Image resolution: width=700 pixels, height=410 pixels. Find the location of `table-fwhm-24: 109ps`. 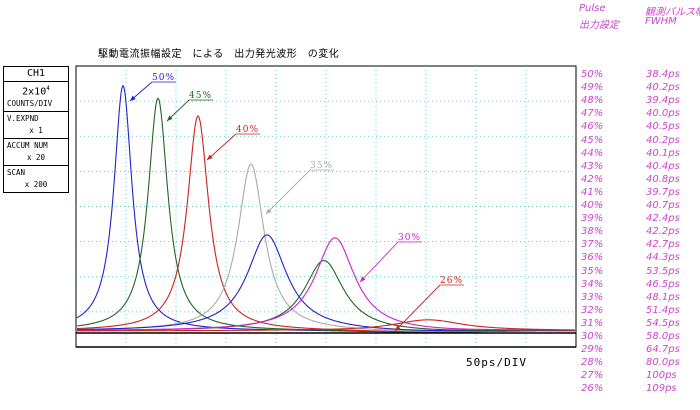

table-fwhm-24: 109ps is located at coordinates (661, 389).